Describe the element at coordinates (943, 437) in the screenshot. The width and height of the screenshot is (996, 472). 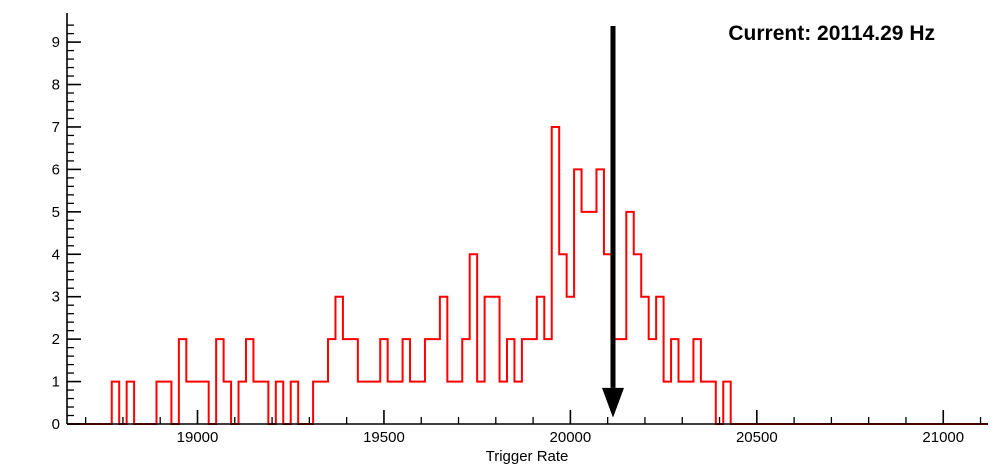
I see `x-tick-label: 21000` at that location.